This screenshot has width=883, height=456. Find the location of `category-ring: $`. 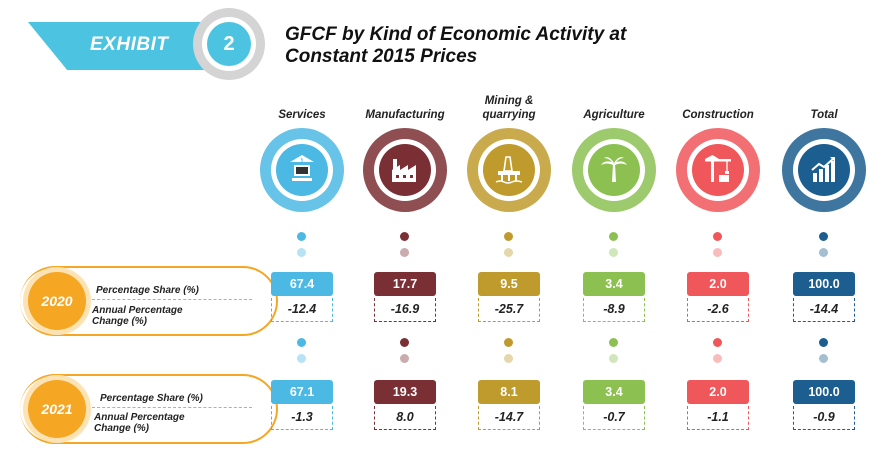

category-ring: $ is located at coordinates (302, 170).